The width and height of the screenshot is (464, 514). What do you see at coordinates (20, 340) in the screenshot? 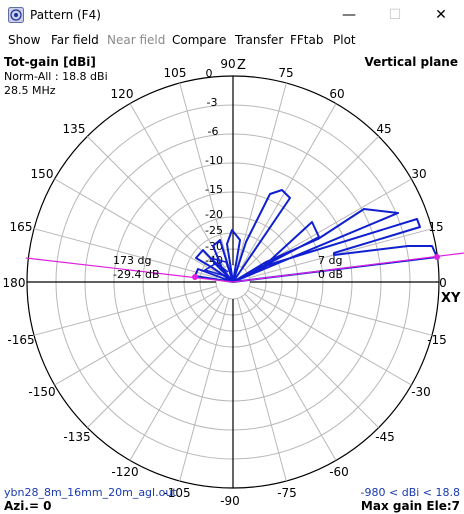
I see `angle-label-m165: -165` at bounding box center [20, 340].